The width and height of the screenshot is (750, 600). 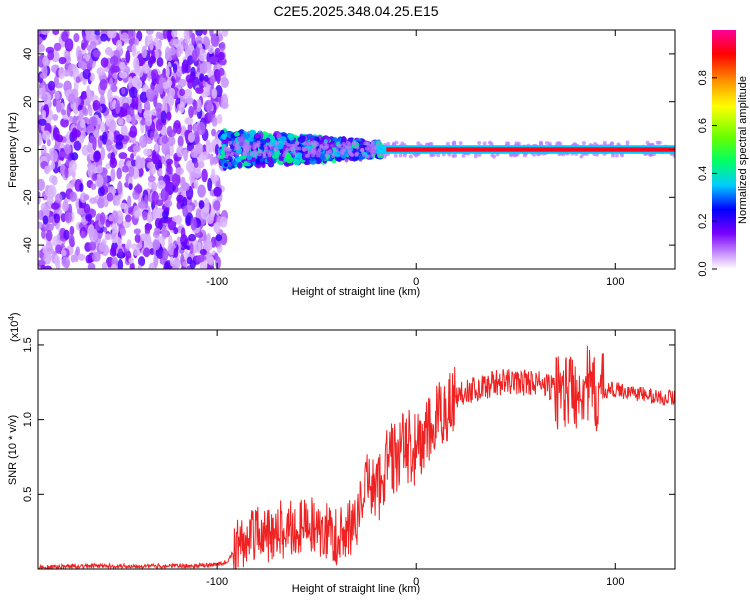 I want to click on snr-xtick-label: 0, so click(x=416, y=582).